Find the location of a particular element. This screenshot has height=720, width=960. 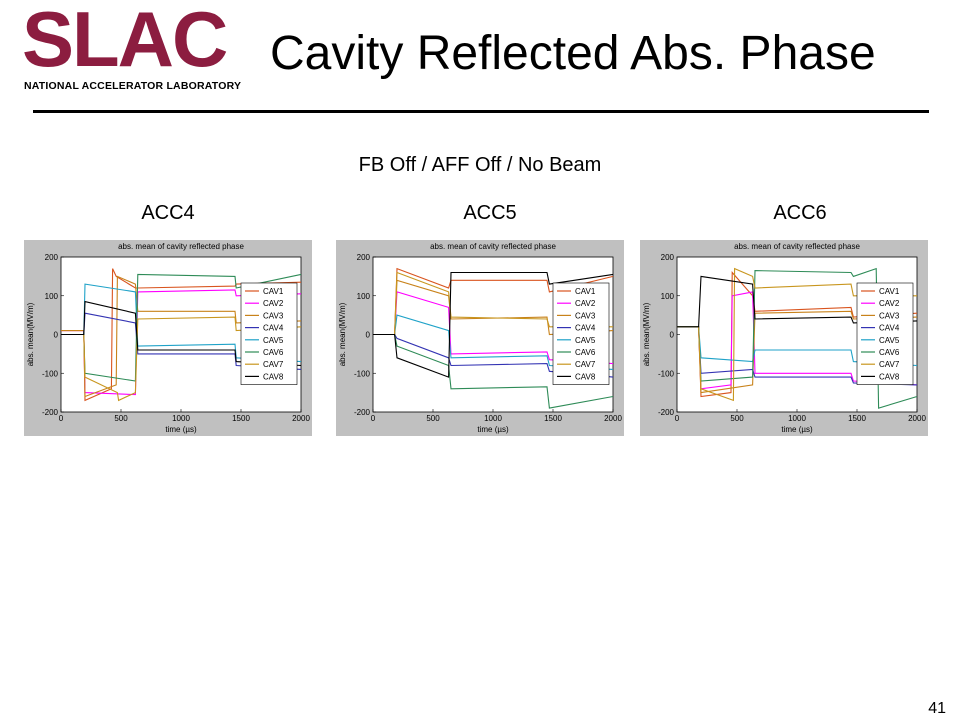

logo-subtitle: NATIONAL ACCELERATOR LABORATORY is located at coordinates (133, 86).